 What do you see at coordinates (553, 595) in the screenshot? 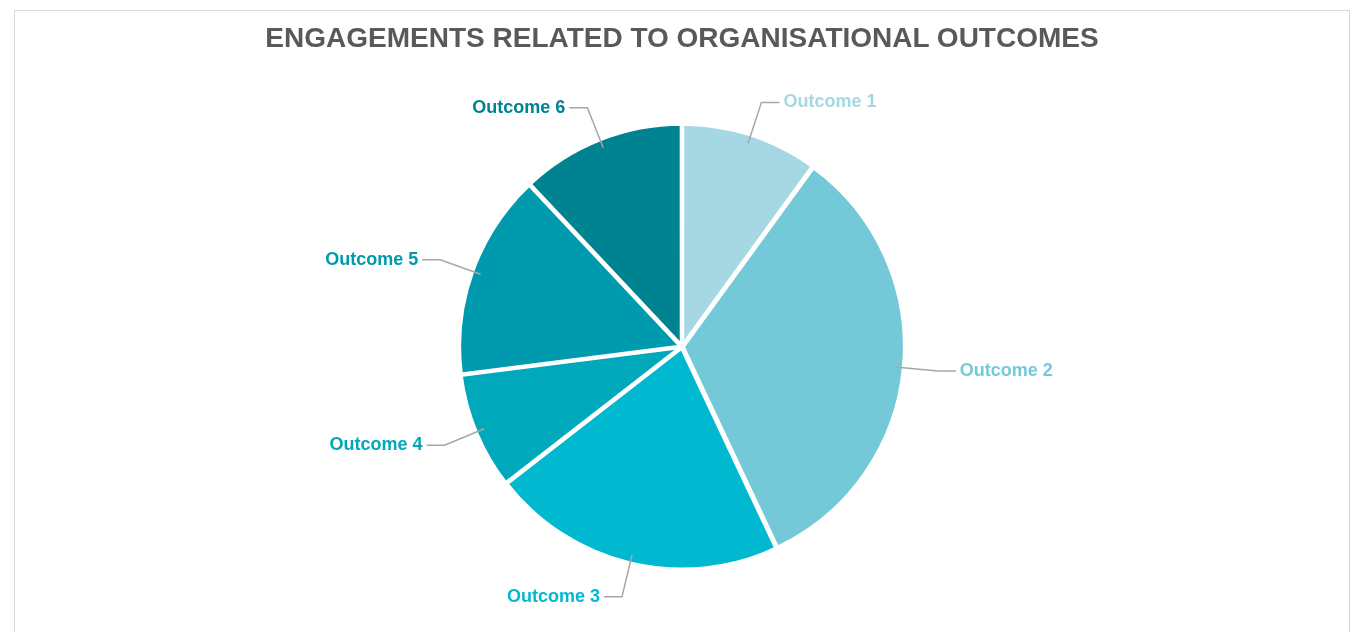
I see `slice-label: Outcome 3` at bounding box center [553, 595].